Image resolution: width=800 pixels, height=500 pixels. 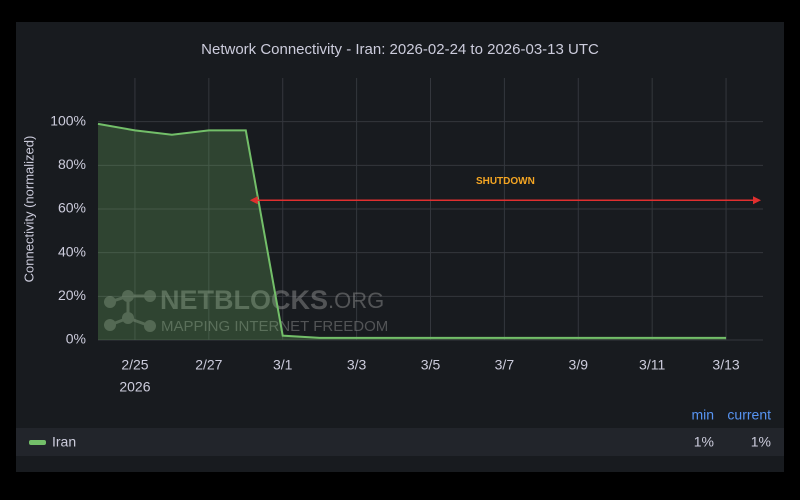 I want to click on y-tick-label: 80%, so click(x=72, y=164).